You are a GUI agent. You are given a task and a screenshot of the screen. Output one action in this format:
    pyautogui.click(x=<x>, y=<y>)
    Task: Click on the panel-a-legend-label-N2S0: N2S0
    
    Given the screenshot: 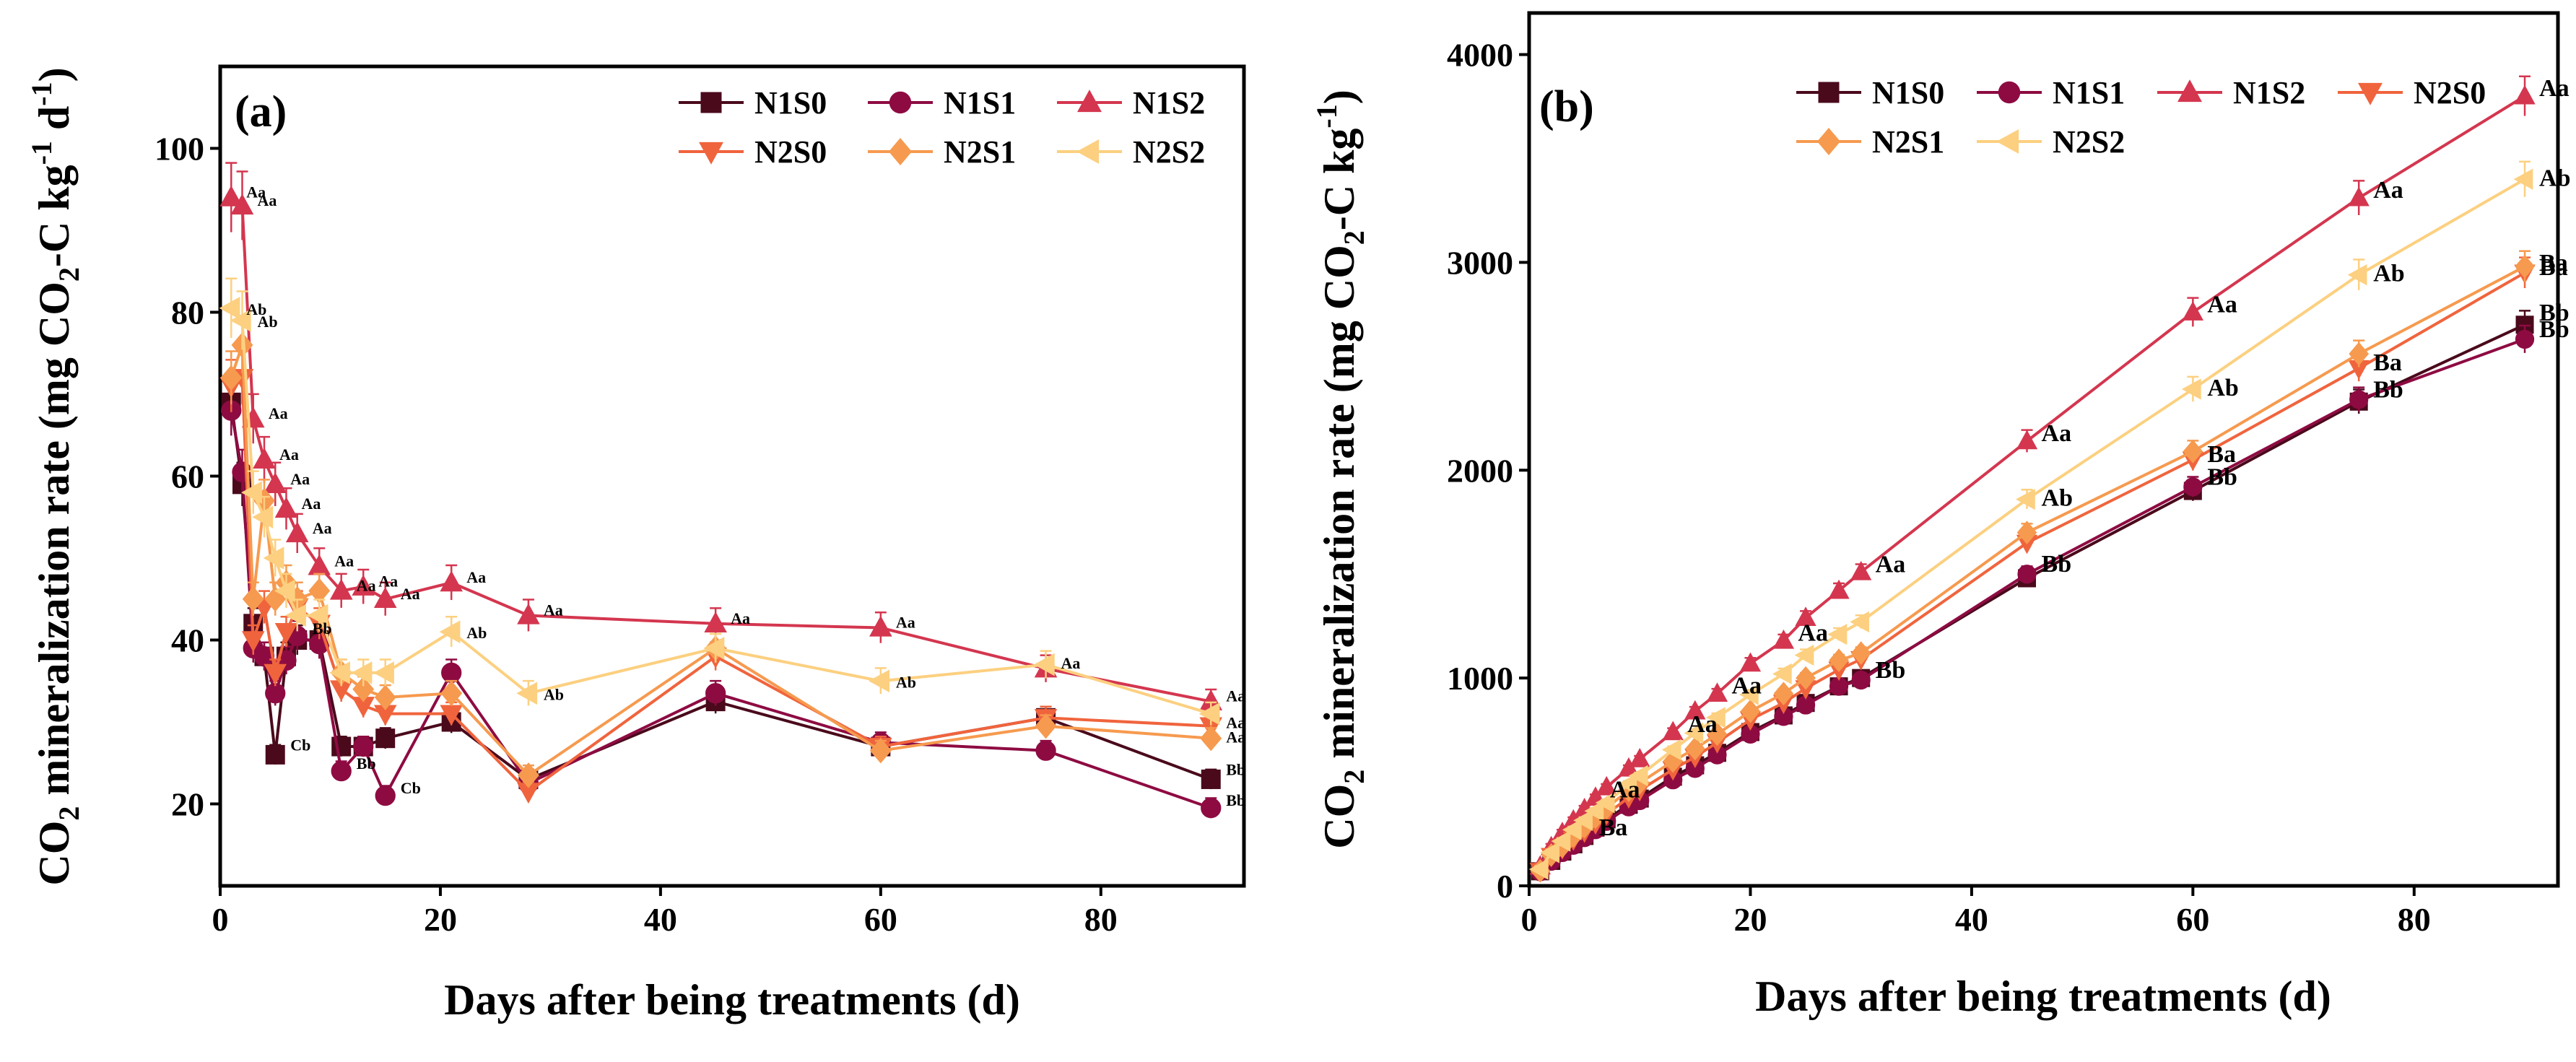 What is the action you would take?
    pyautogui.click(x=790, y=152)
    